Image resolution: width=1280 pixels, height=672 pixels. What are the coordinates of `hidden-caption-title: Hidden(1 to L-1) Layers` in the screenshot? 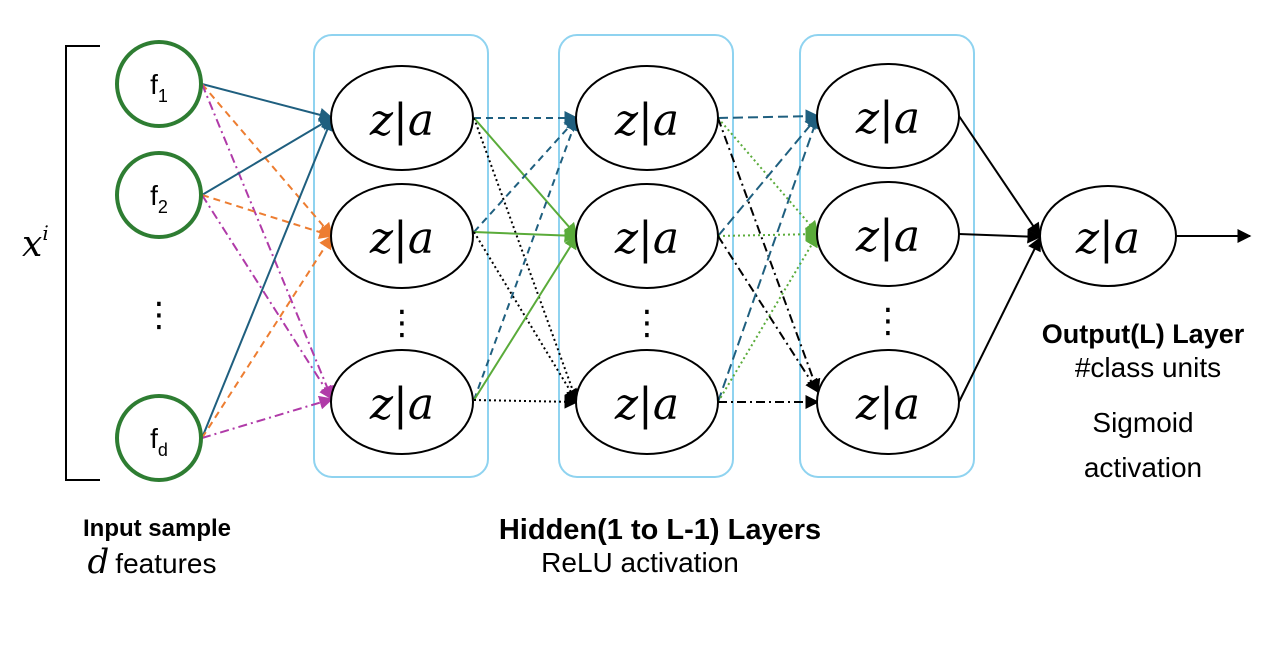 It's located at (660, 530).